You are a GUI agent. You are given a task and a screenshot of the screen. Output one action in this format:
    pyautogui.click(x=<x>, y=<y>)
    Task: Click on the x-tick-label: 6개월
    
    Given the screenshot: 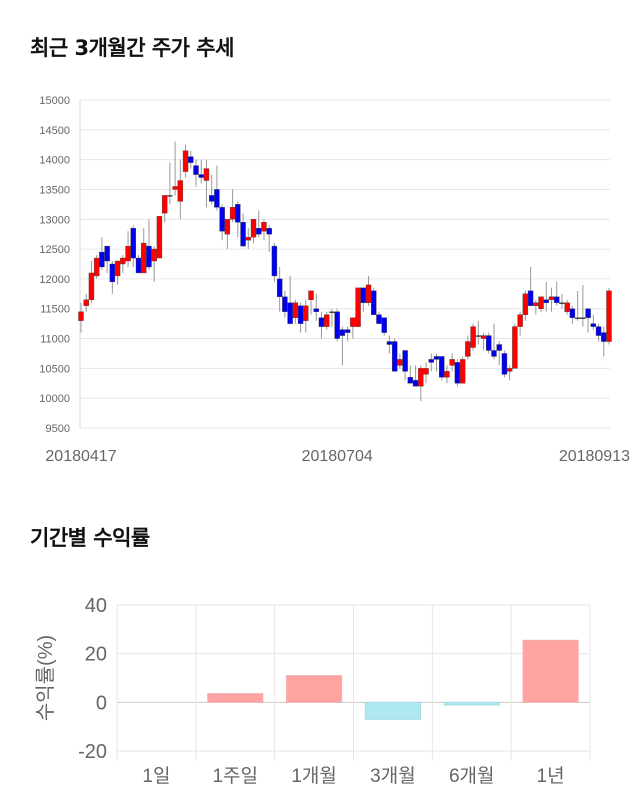 What is the action you would take?
    pyautogui.click(x=472, y=776)
    